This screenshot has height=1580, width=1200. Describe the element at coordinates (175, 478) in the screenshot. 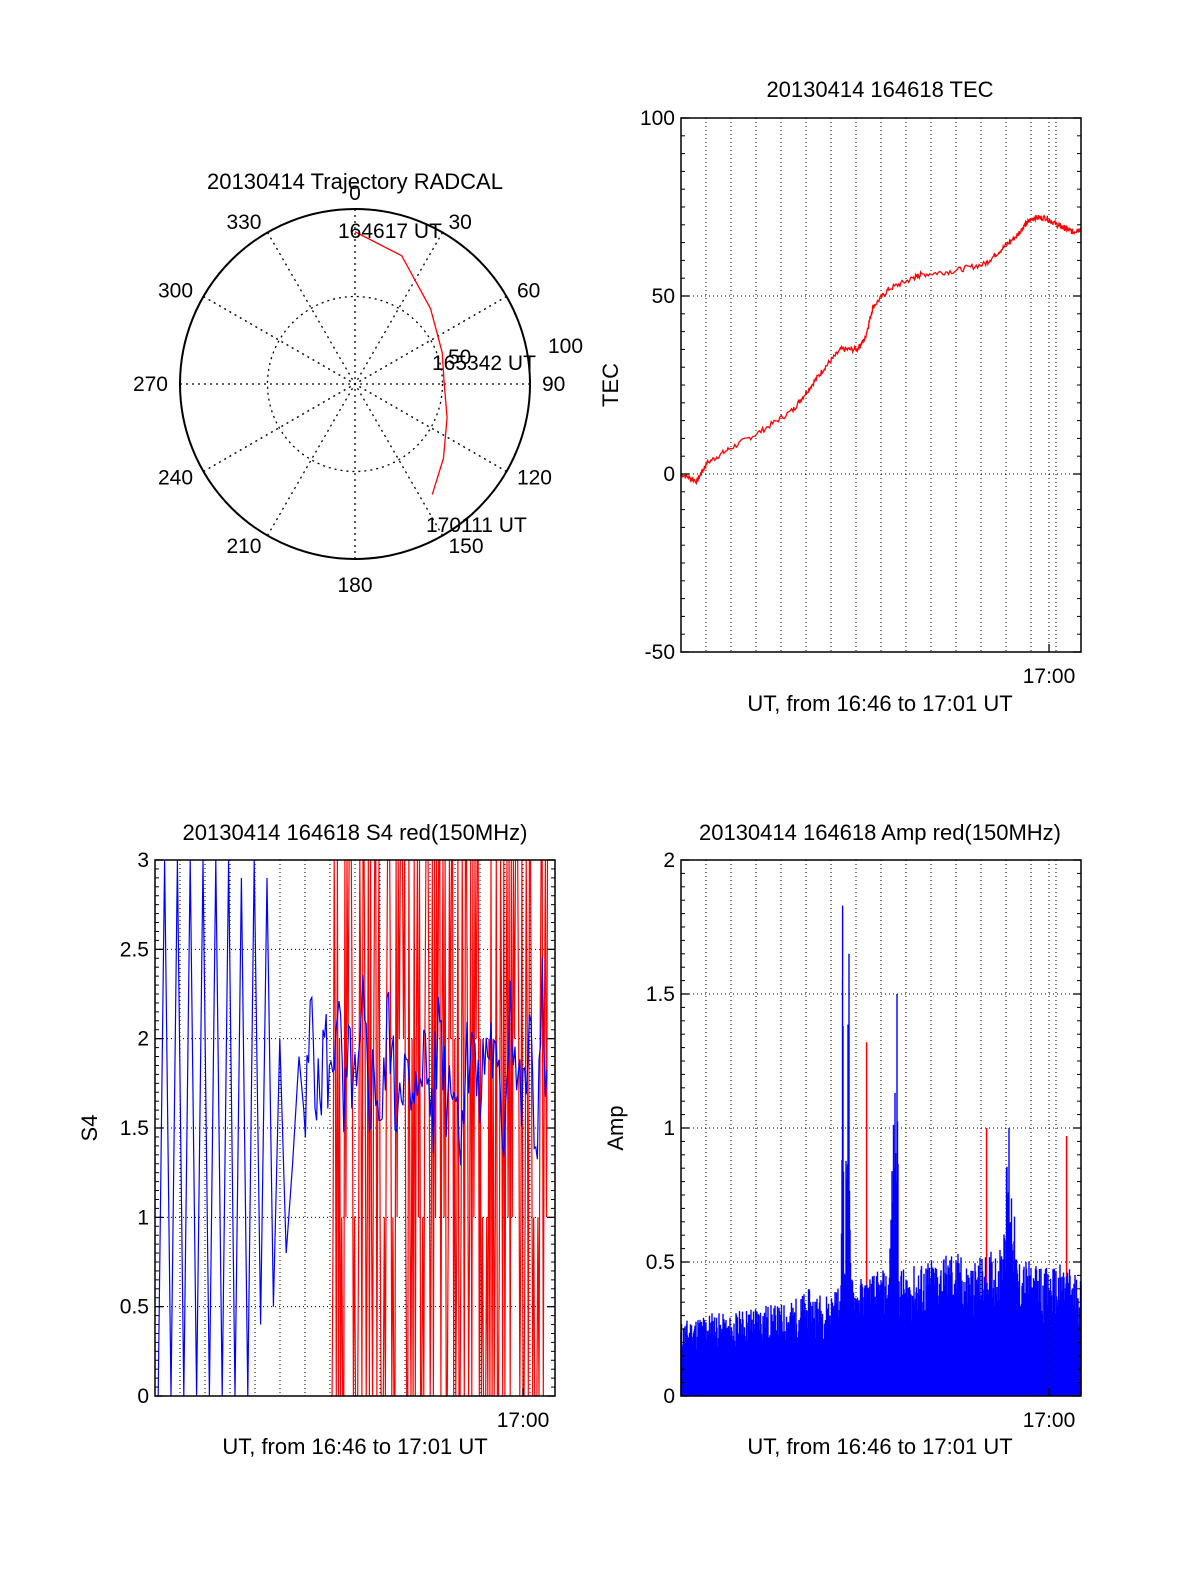

I see `polar-angle-label-240: 240` at that location.